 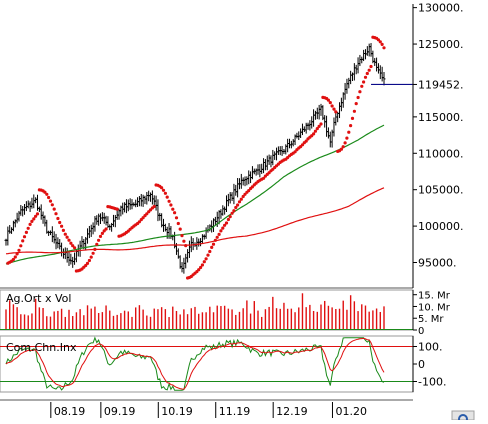 I want to click on price-y-tick-label: 105000., so click(x=441, y=190).